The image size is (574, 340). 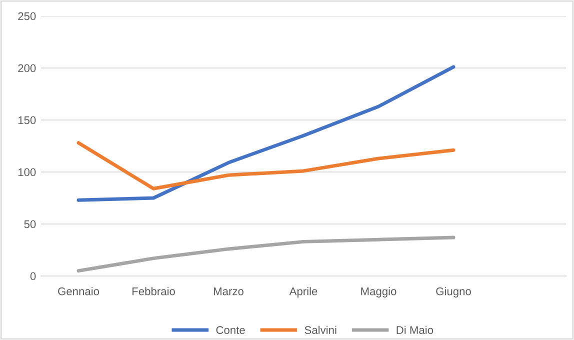 I want to click on x-tick-label: Giugno, so click(x=453, y=292).